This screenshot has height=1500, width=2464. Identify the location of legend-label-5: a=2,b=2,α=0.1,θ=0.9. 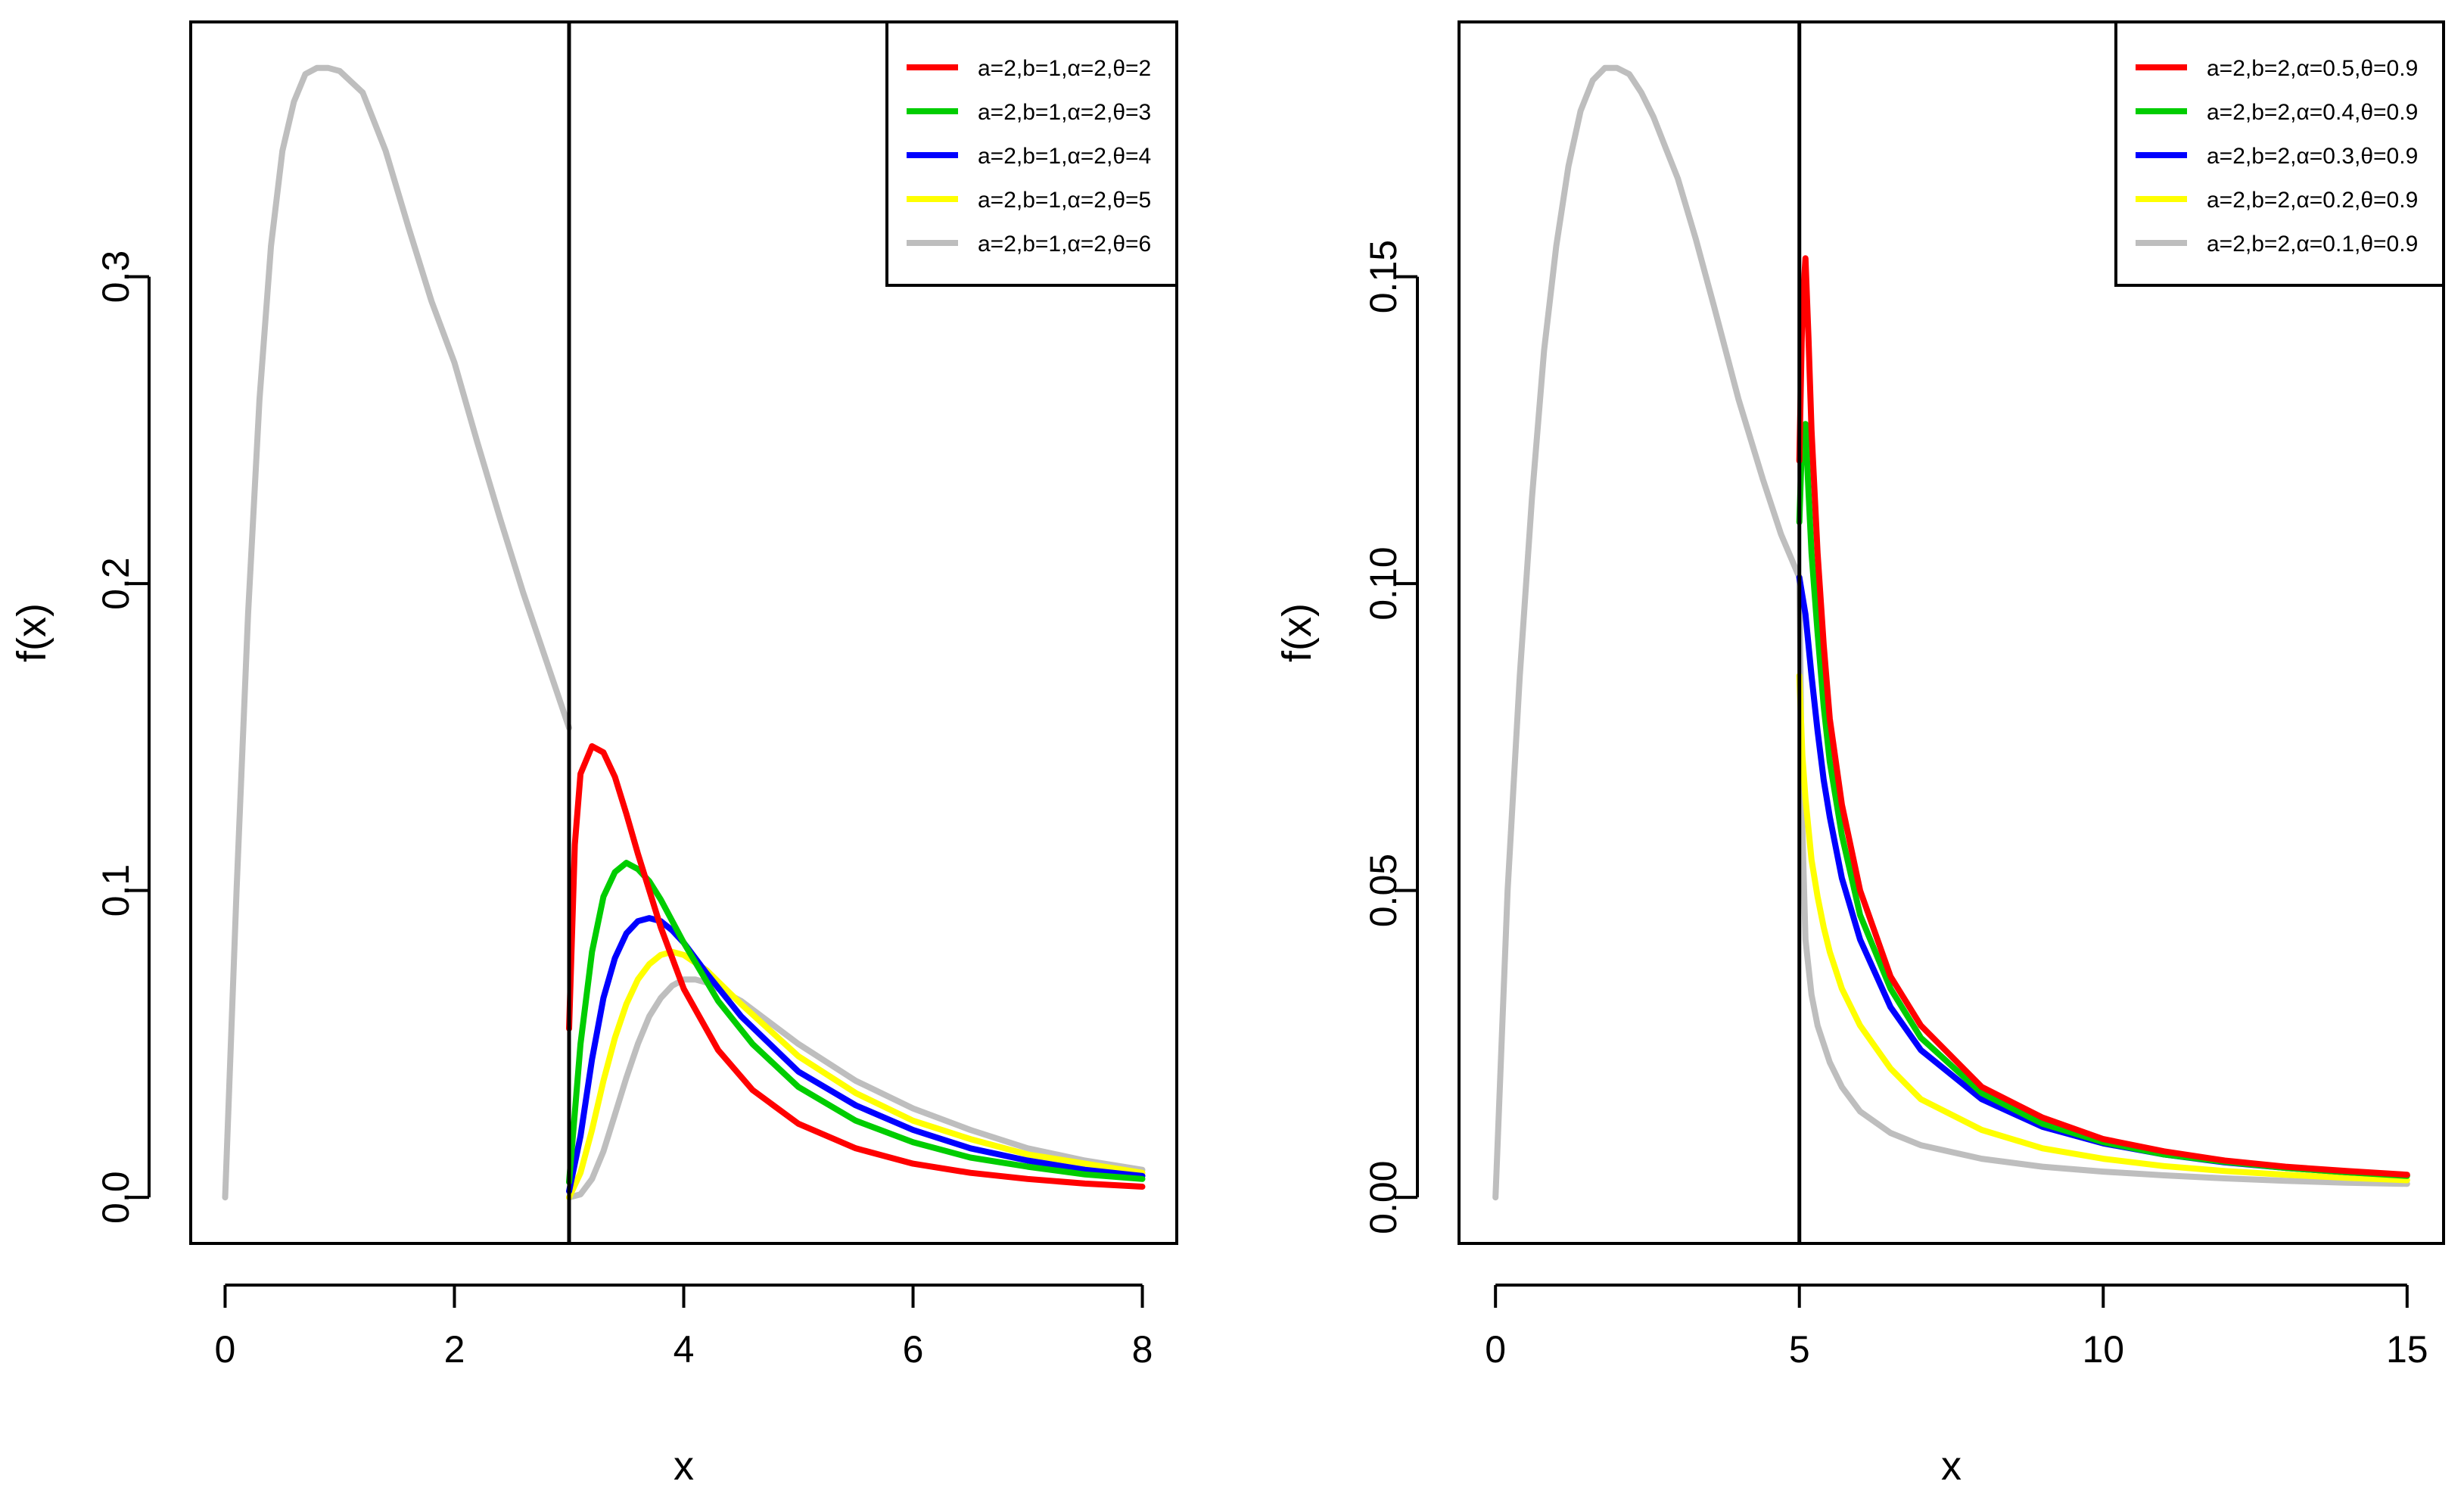
(2312, 244).